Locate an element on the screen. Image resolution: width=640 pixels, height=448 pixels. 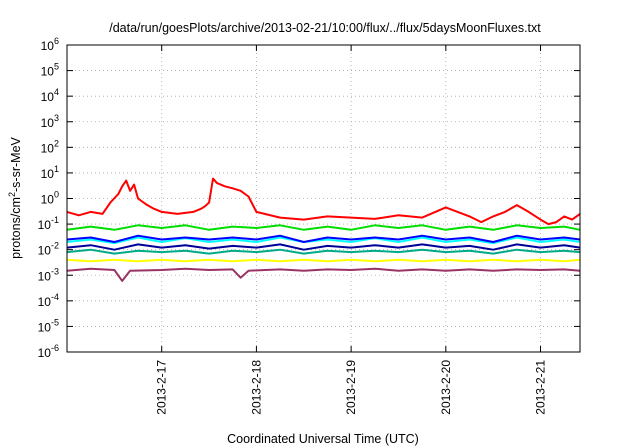
y-tick-label: 10⁻⁶ is located at coordinates (48, 351).